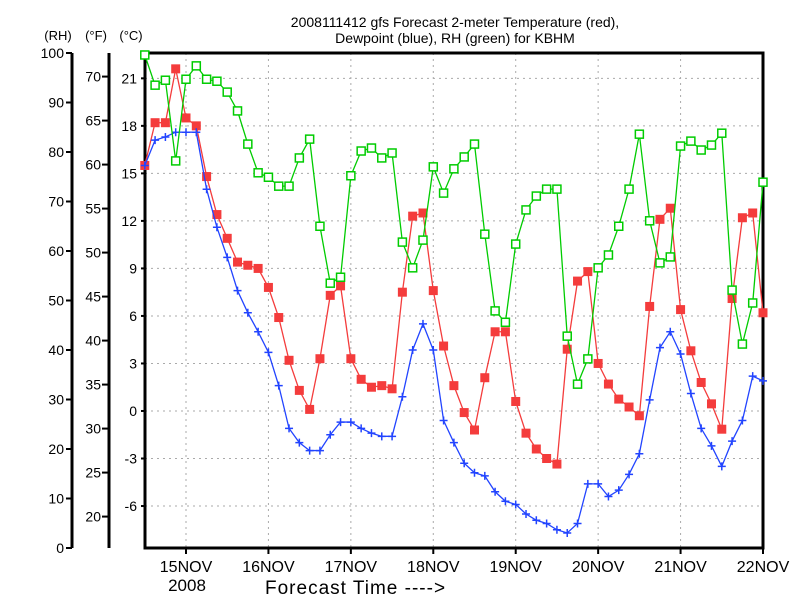  Describe the element at coordinates (93, 253) in the screenshot. I see `f-tick-label: 50` at that location.